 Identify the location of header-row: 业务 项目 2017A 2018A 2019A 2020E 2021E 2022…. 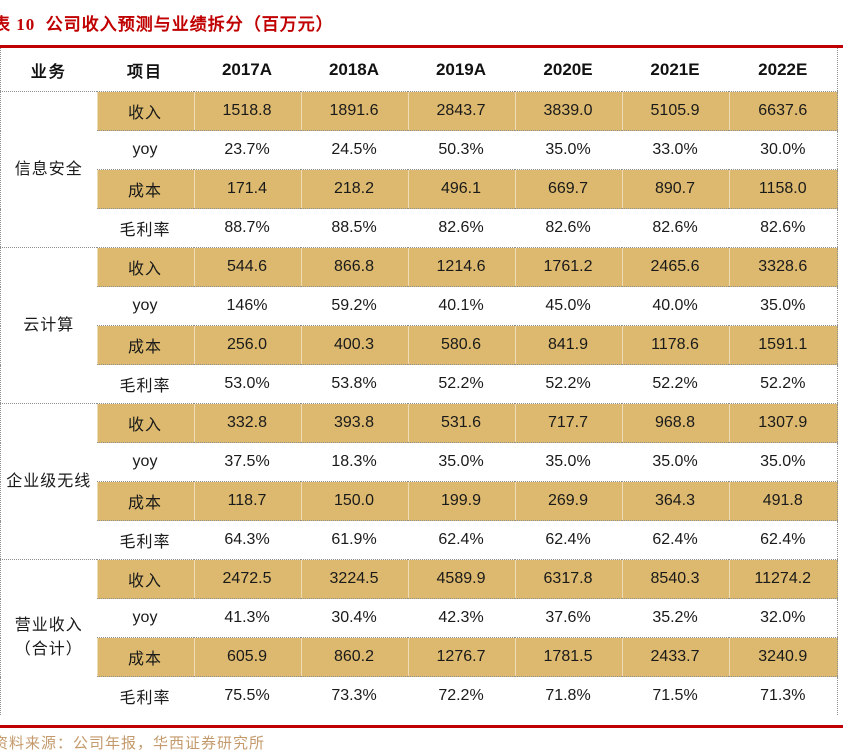
(419, 70).